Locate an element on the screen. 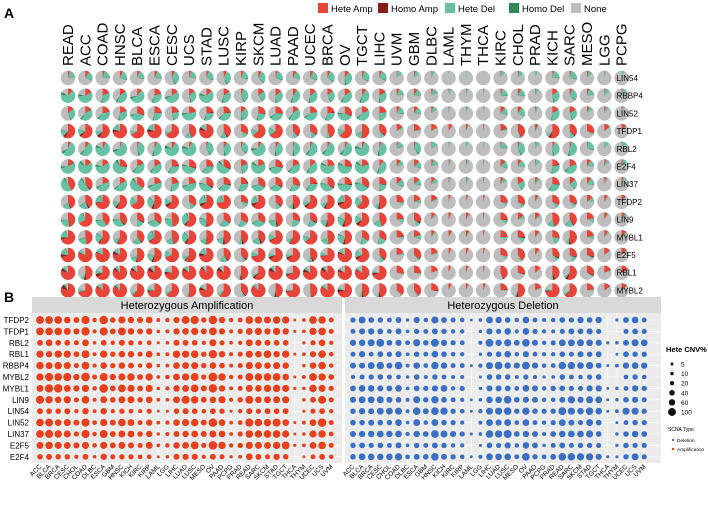  del-dot-E2F5-KIRC is located at coordinates (453, 445).